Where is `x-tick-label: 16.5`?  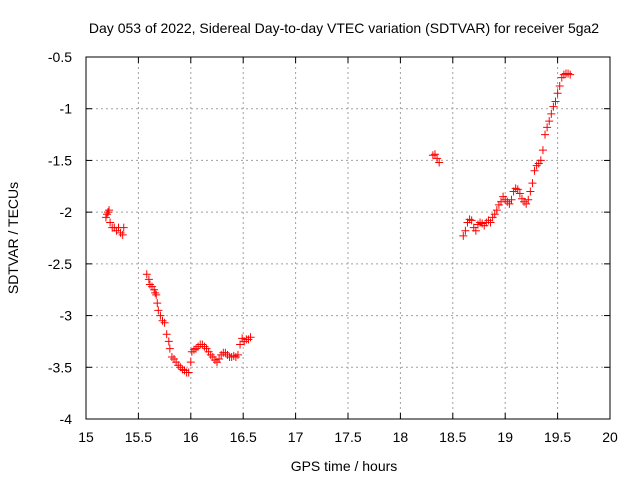
x-tick-label: 16.5 is located at coordinates (243, 437).